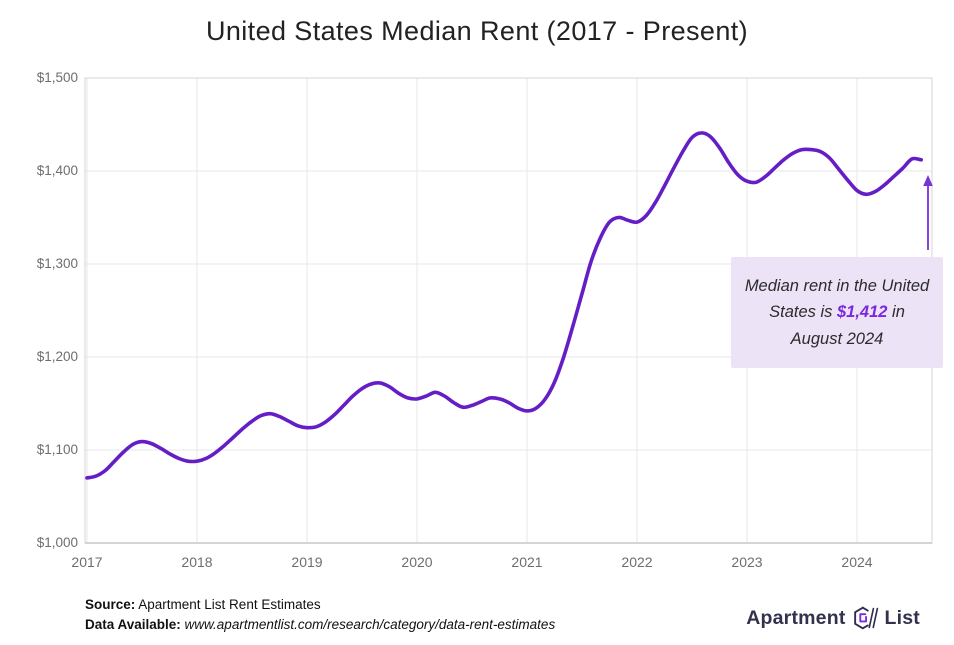 Image resolution: width=954 pixels, height=645 pixels. I want to click on y-axis-tick-label: $1,400, so click(57, 170).